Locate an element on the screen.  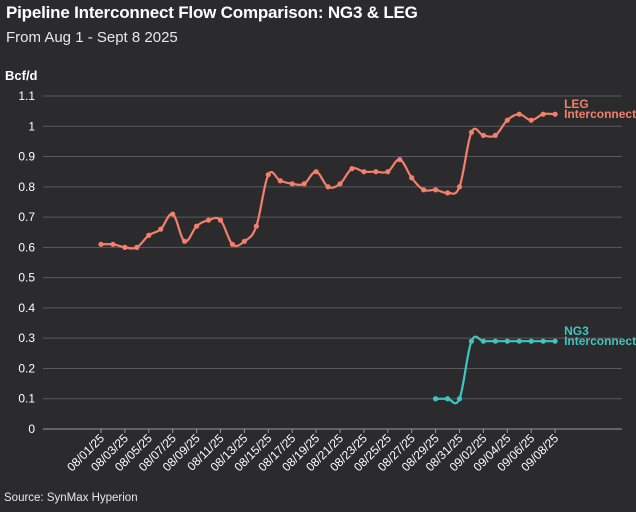
y-tick-label: 1.1 is located at coordinates (26, 96).